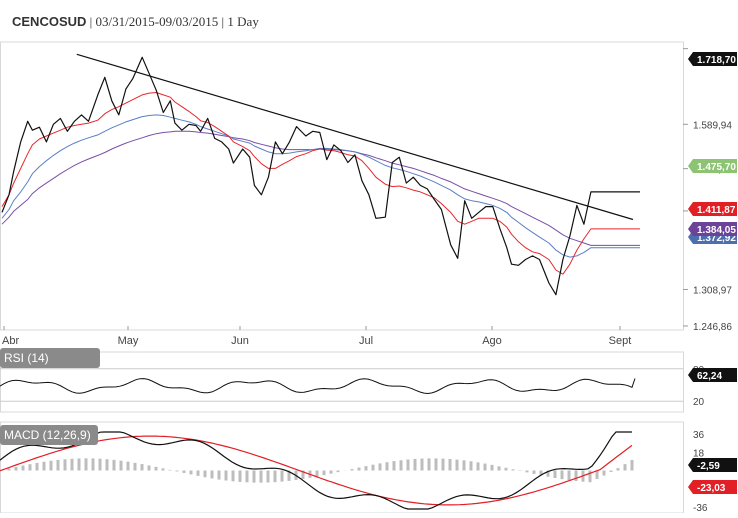 The image size is (738, 518). Describe the element at coordinates (716, 210) in the screenshot. I see `ma-fast-tag-text: 1.411,87` at that location.